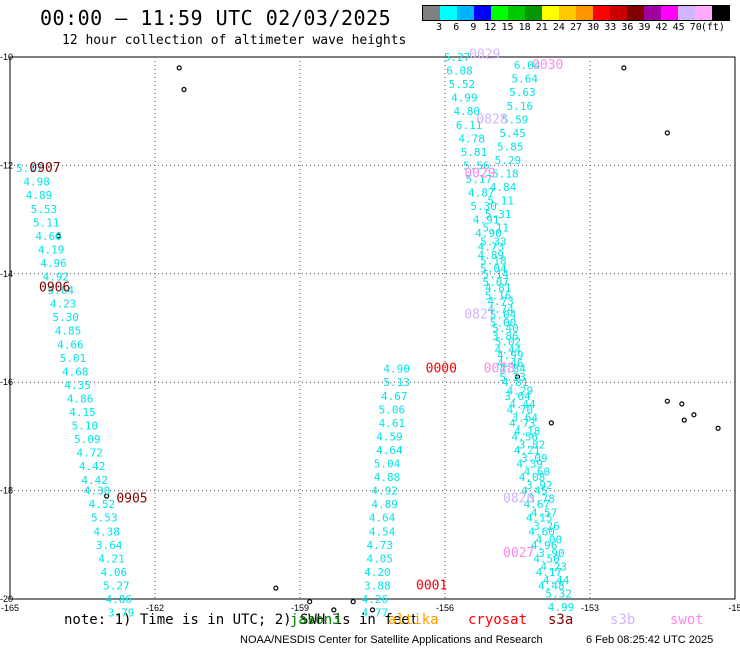 The height and width of the screenshot is (650, 740). What do you see at coordinates (496, 282) in the screenshot?
I see `wave-height-value: 5.07` at bounding box center [496, 282].